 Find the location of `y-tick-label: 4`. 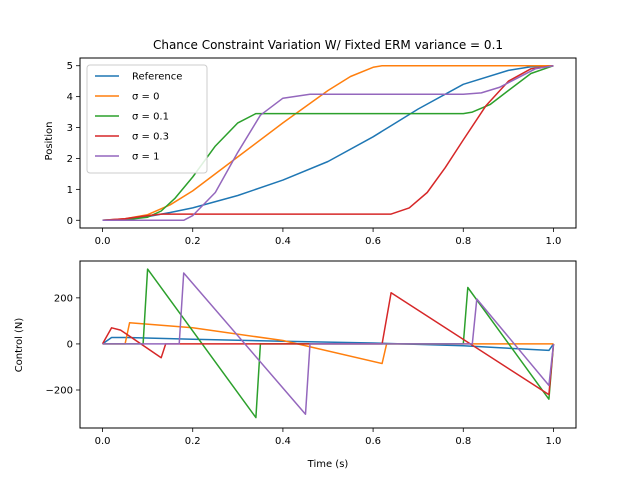

y-tick-label: 4 is located at coordinates (70, 97).